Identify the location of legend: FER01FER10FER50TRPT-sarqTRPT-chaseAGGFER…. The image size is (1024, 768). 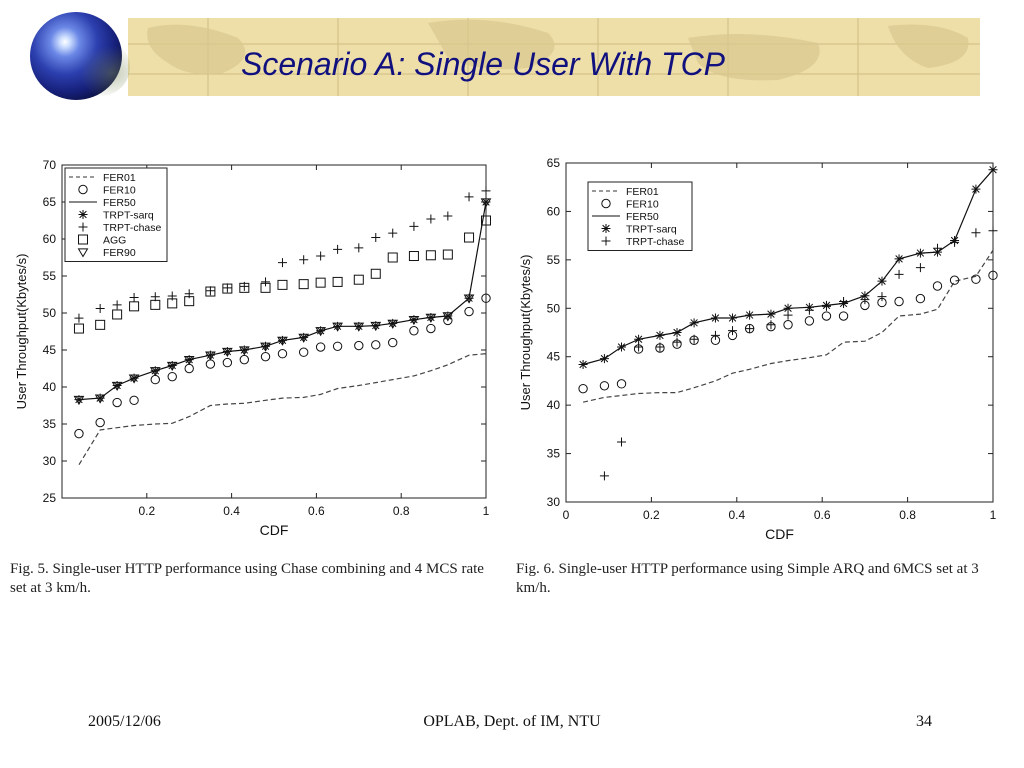
(116, 214).